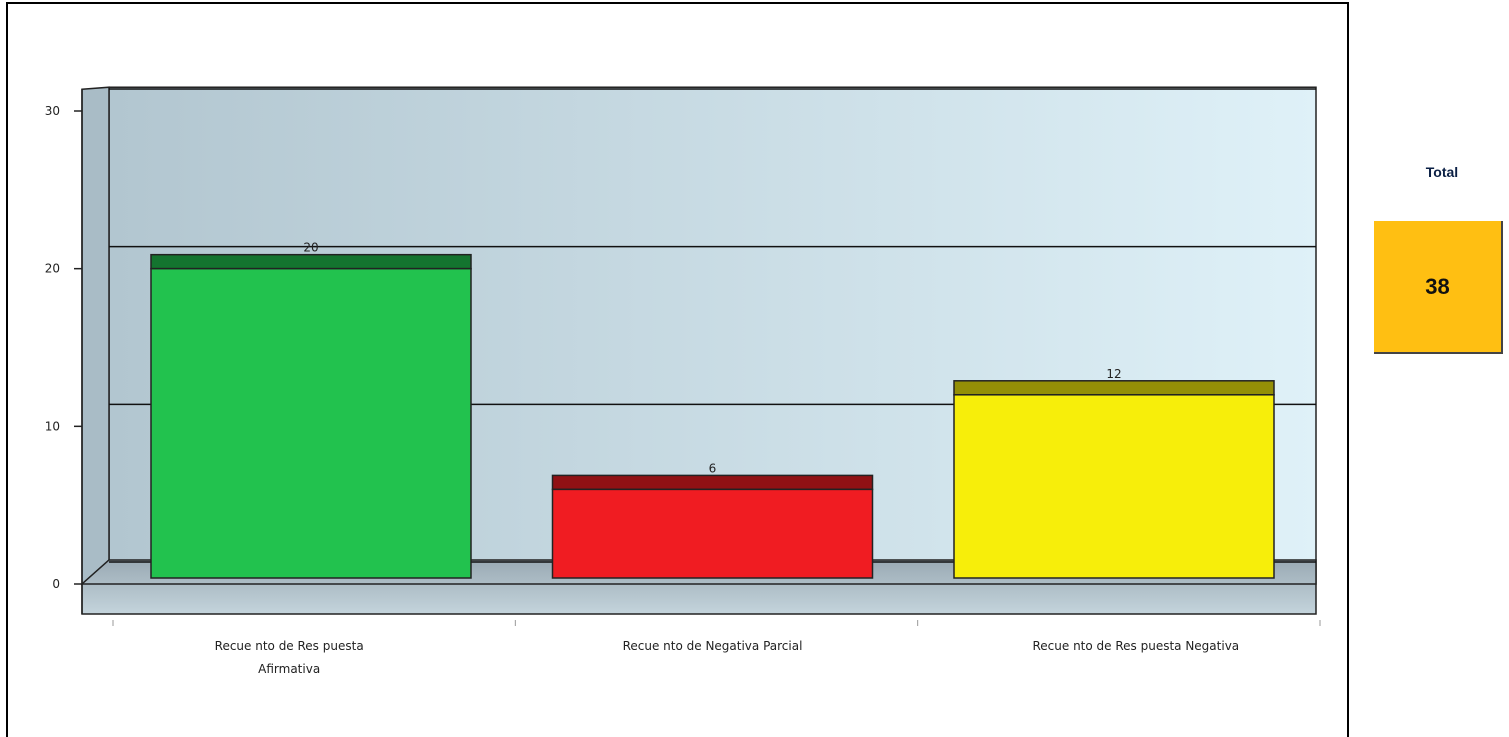  Describe the element at coordinates (1113, 374) in the screenshot. I see `data-label-3: 12` at that location.